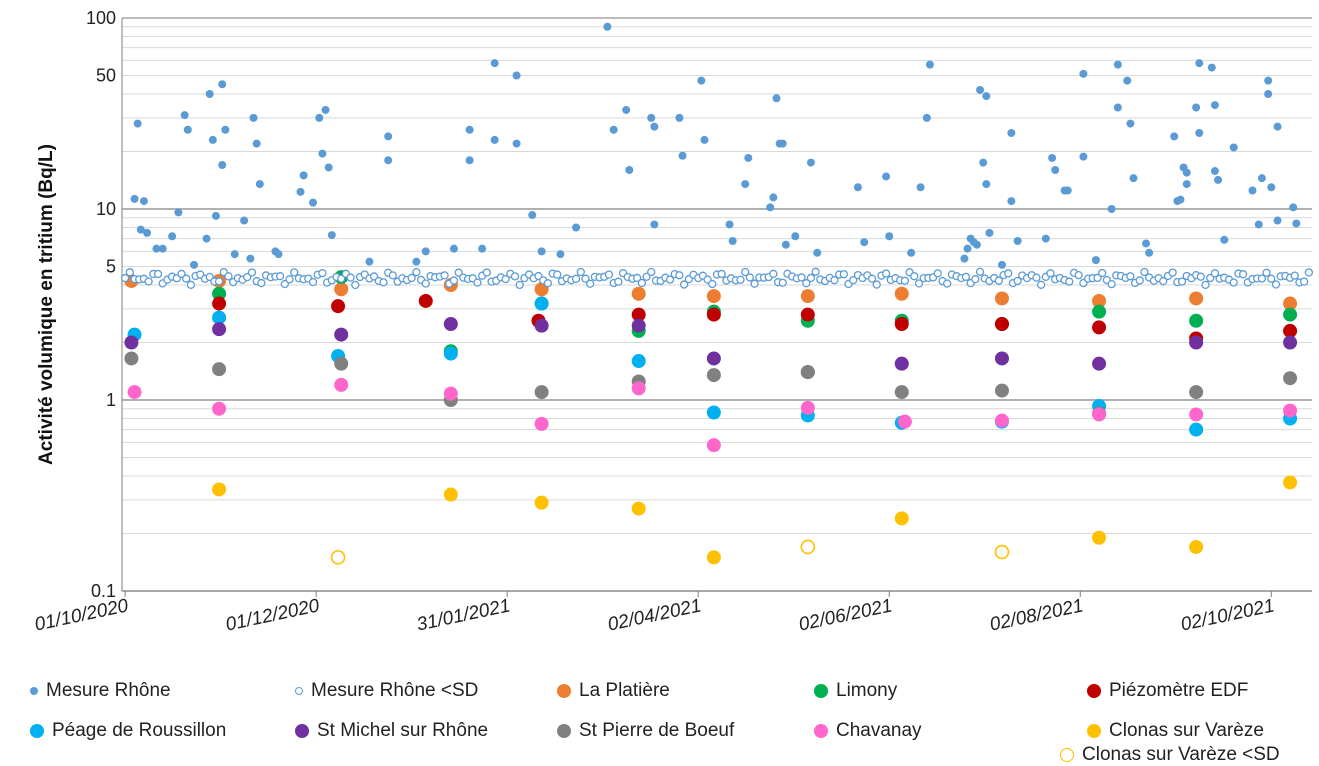  What do you see at coordinates (391, 731) in the screenshot?
I see `legend-item: St Michel sur Rhône` at bounding box center [391, 731].